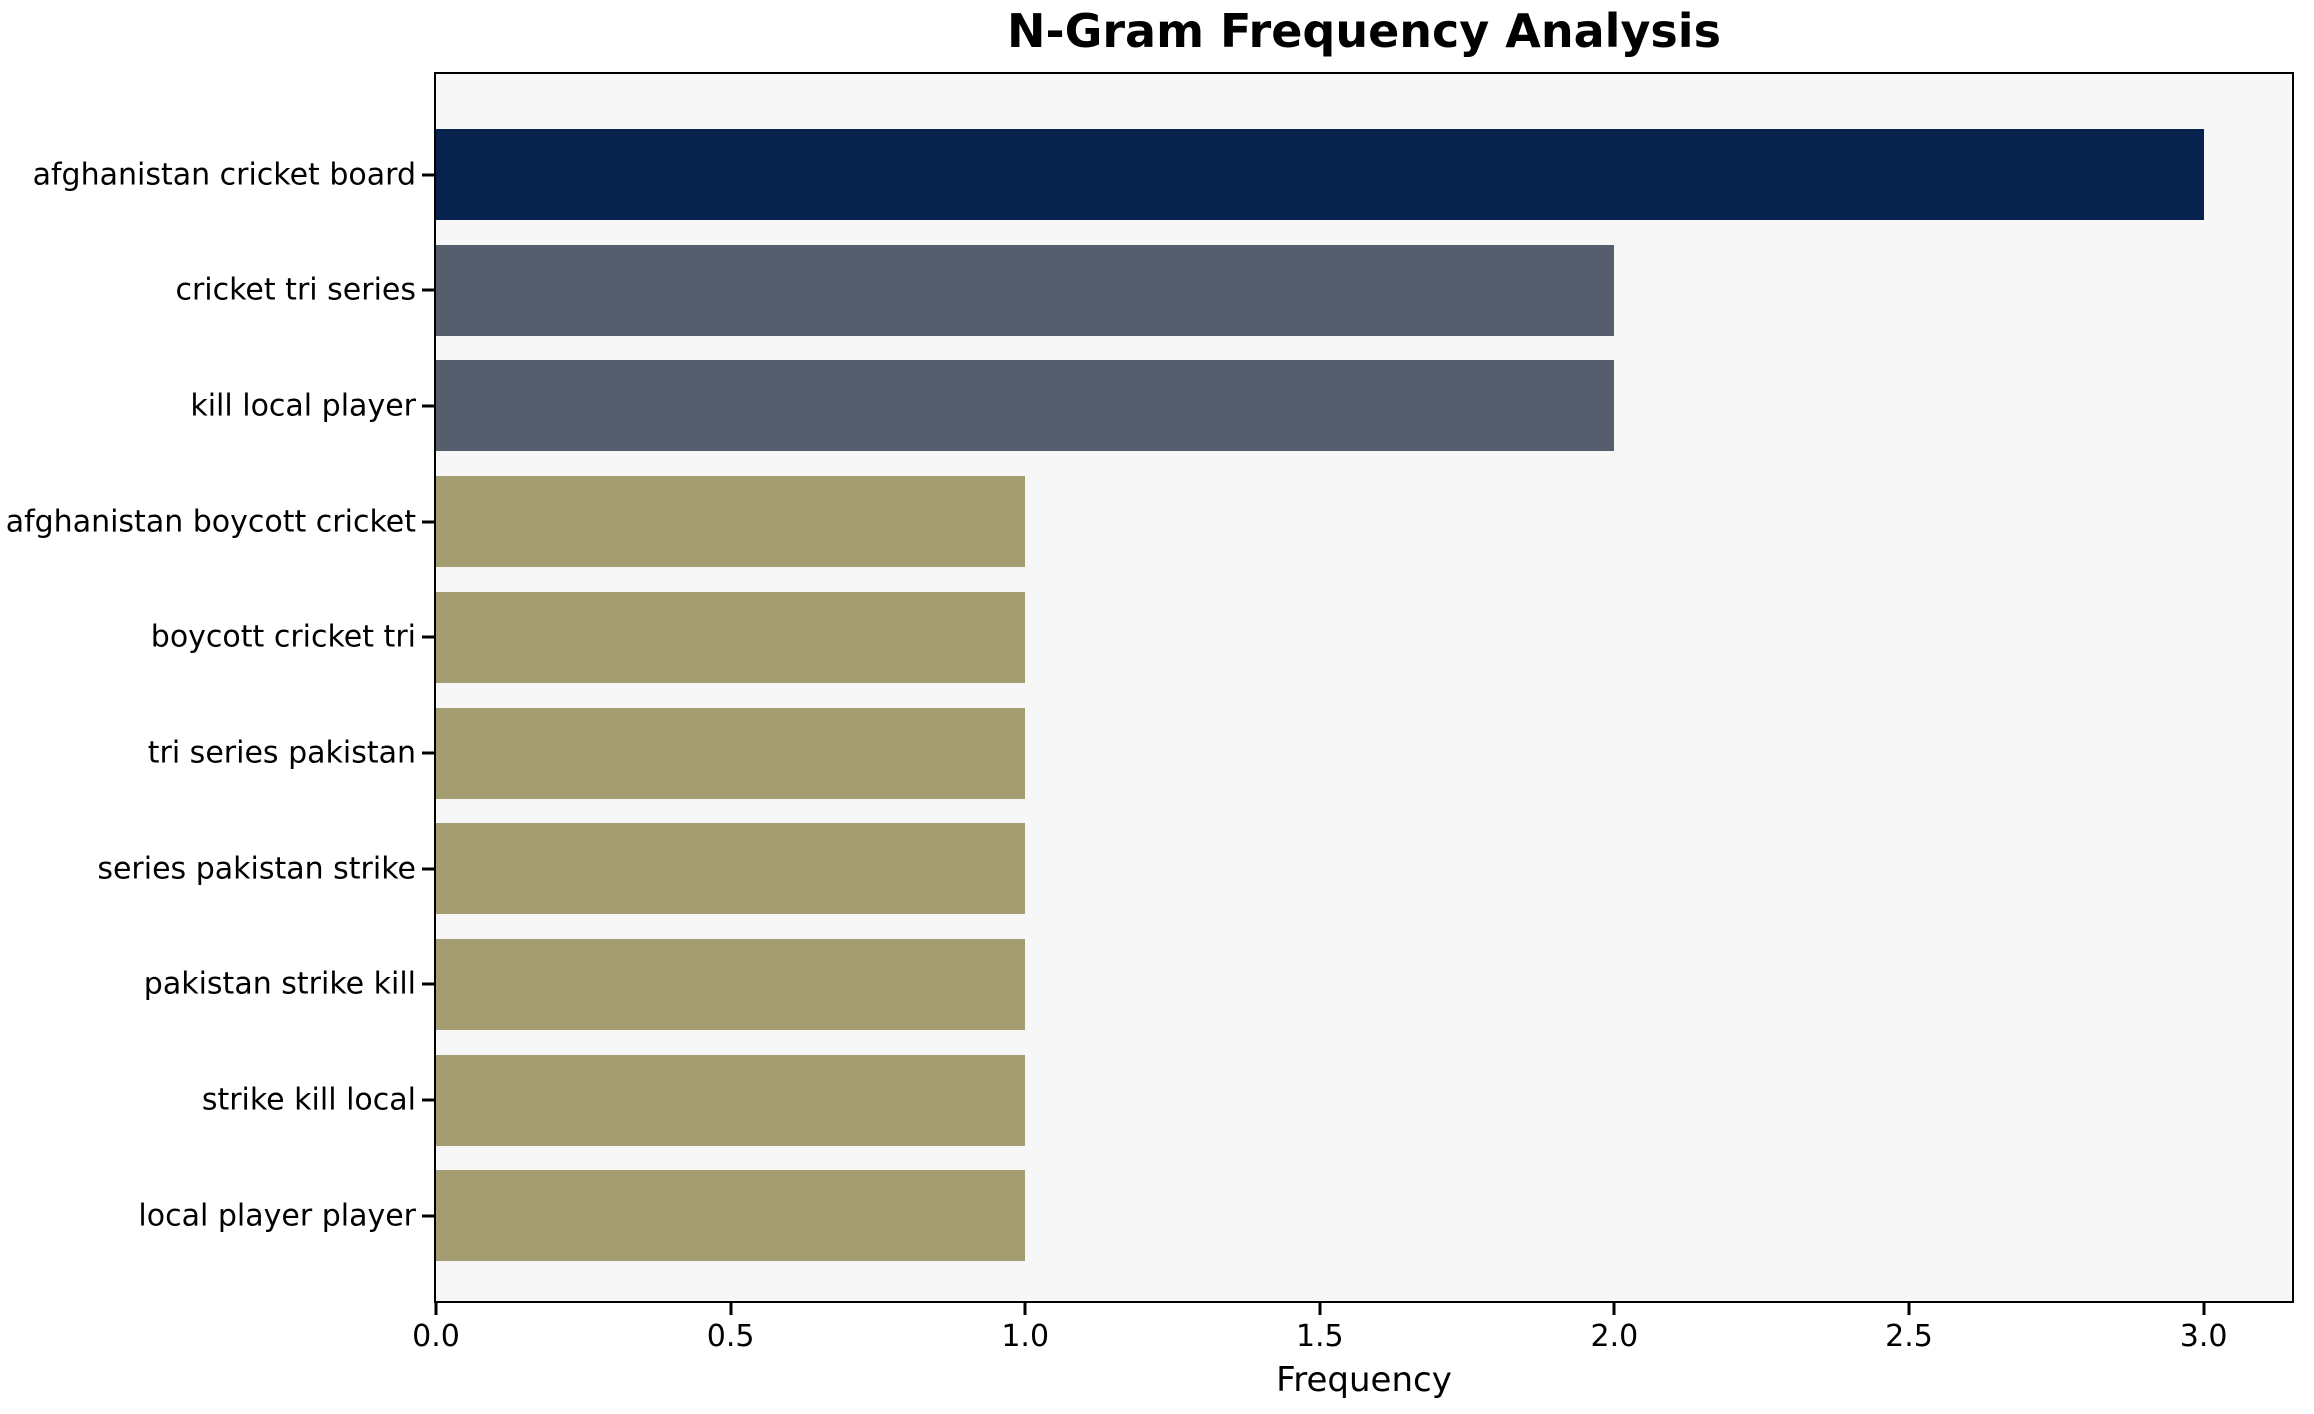 This screenshot has height=1414, width=2314. I want to click on x-tick-label: 2.0, so click(1614, 1336).